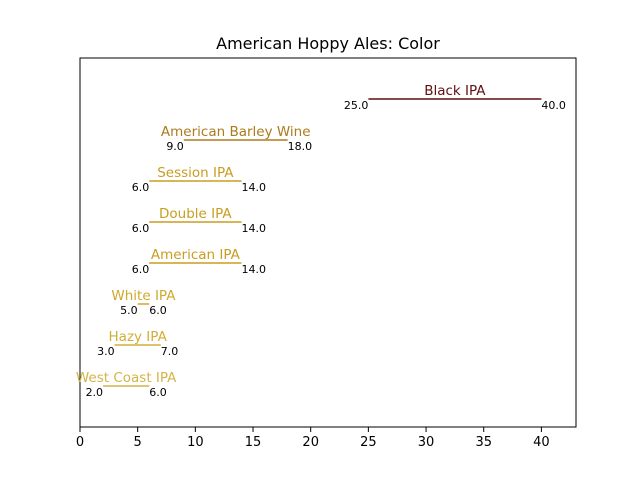 Image resolution: width=640 pixels, height=480 pixels. I want to click on x-tick-label: 10, so click(195, 442).